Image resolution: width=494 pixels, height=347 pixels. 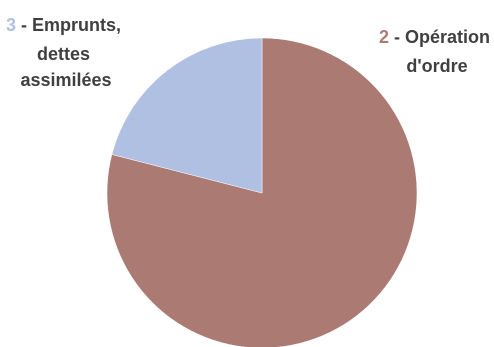 I want to click on slice-label-emprunts: 3 - Emprunts, dettes assimilées, so click(x=66, y=52).